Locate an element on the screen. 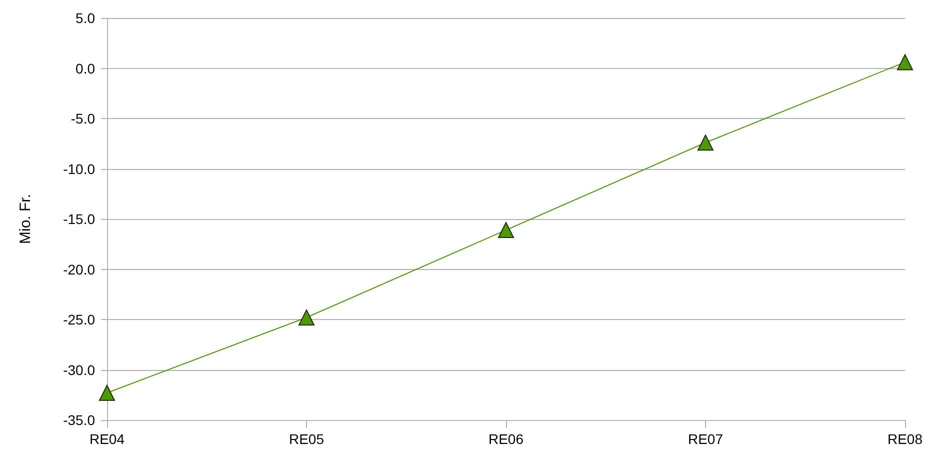 The height and width of the screenshot is (456, 928). y-tick-label: -25.0 is located at coordinates (79, 320).